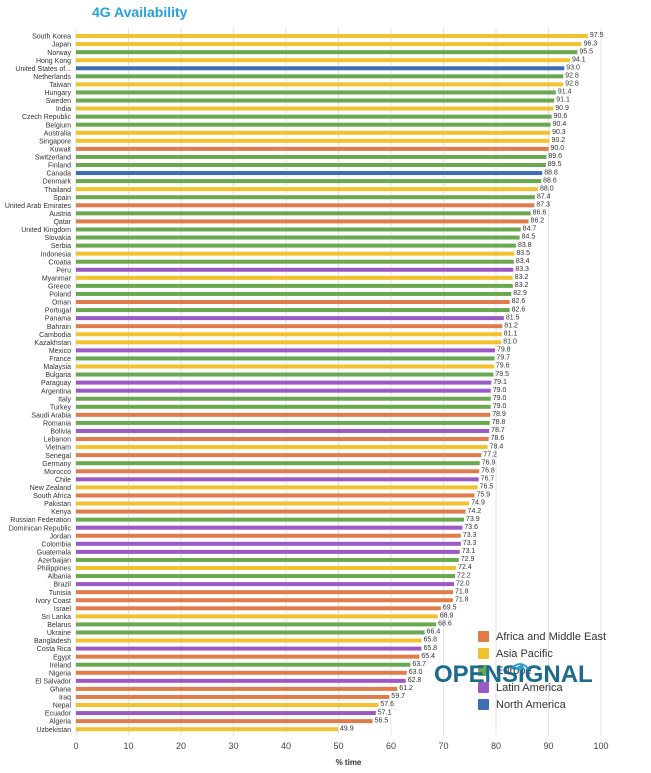  Describe the element at coordinates (140, 12) in the screenshot. I see `chart-title: 4G Availability` at that location.